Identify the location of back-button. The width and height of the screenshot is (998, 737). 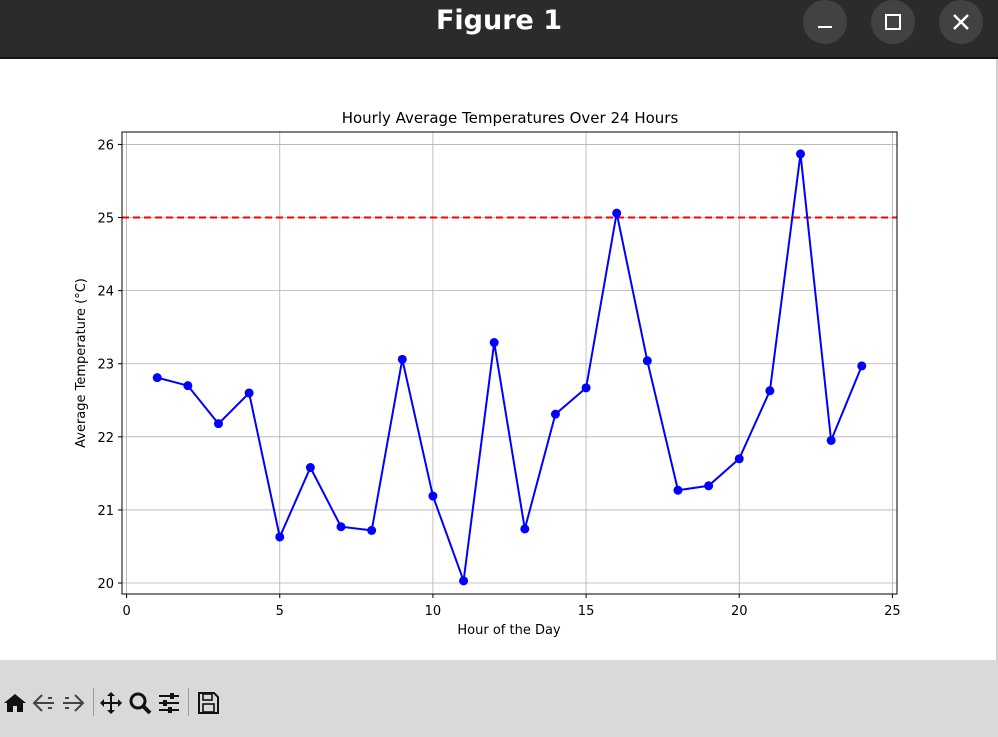
(44, 703).